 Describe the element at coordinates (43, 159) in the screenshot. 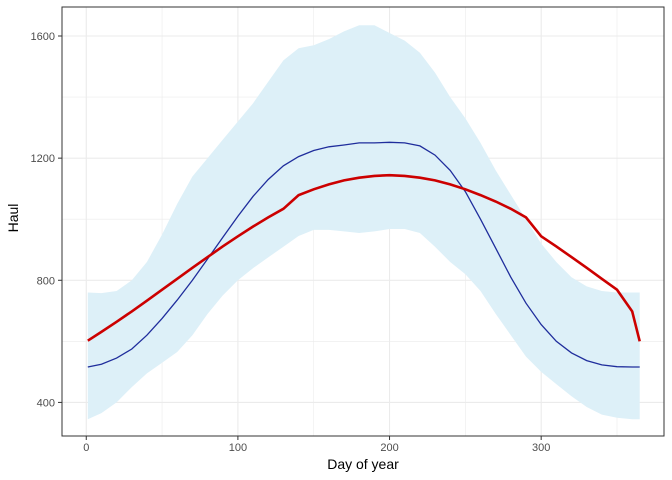

I see `y-tick-label: 1200` at that location.